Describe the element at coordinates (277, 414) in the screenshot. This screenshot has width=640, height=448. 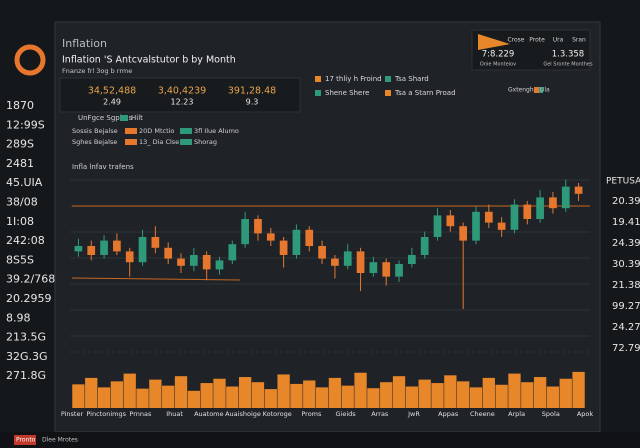
I see `x-tick-label: Kotoroge` at that location.